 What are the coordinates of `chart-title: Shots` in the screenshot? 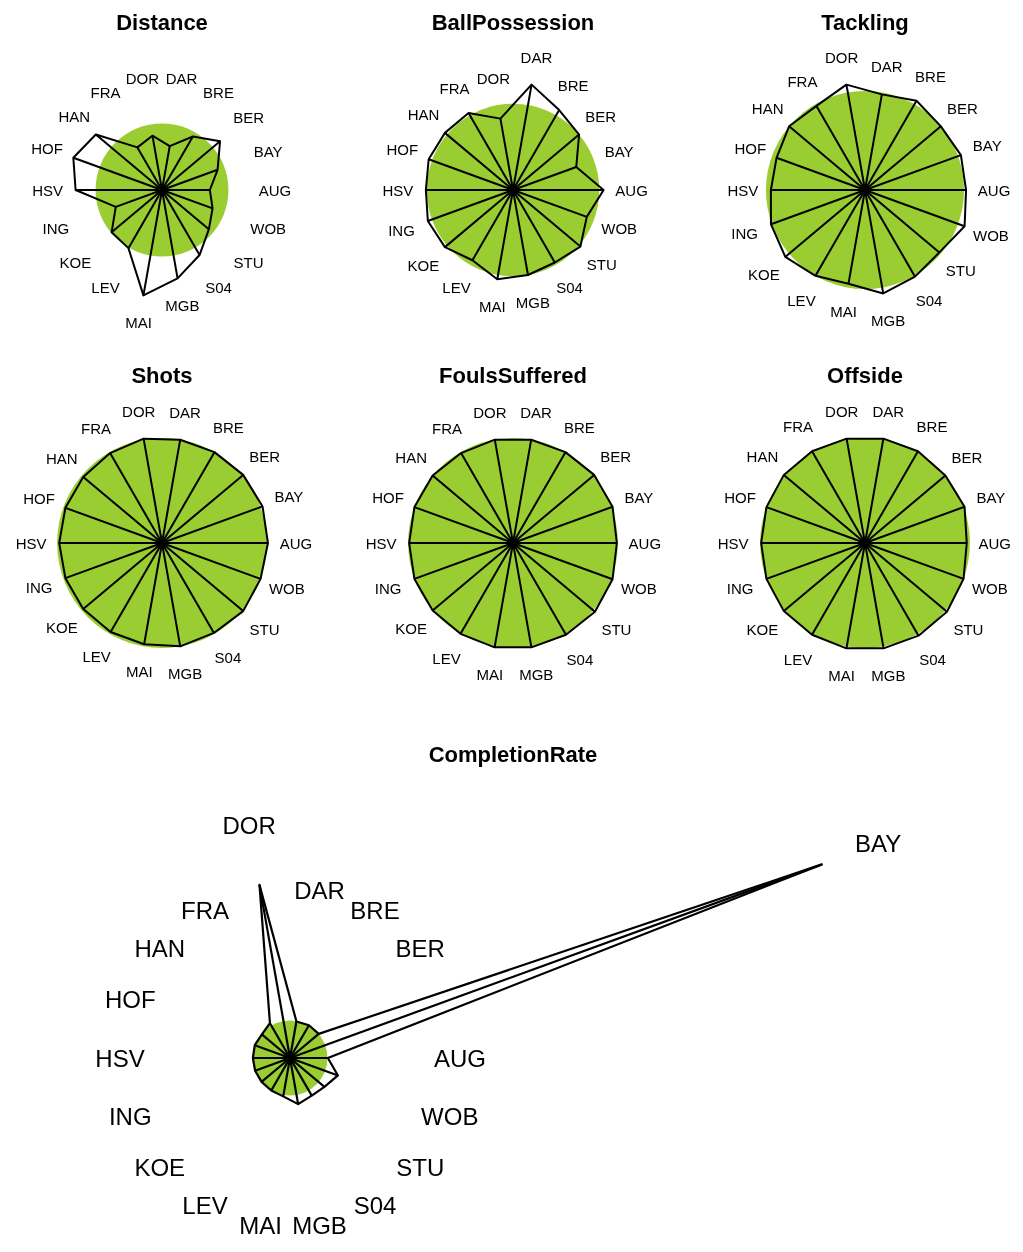 It's located at (162, 375).